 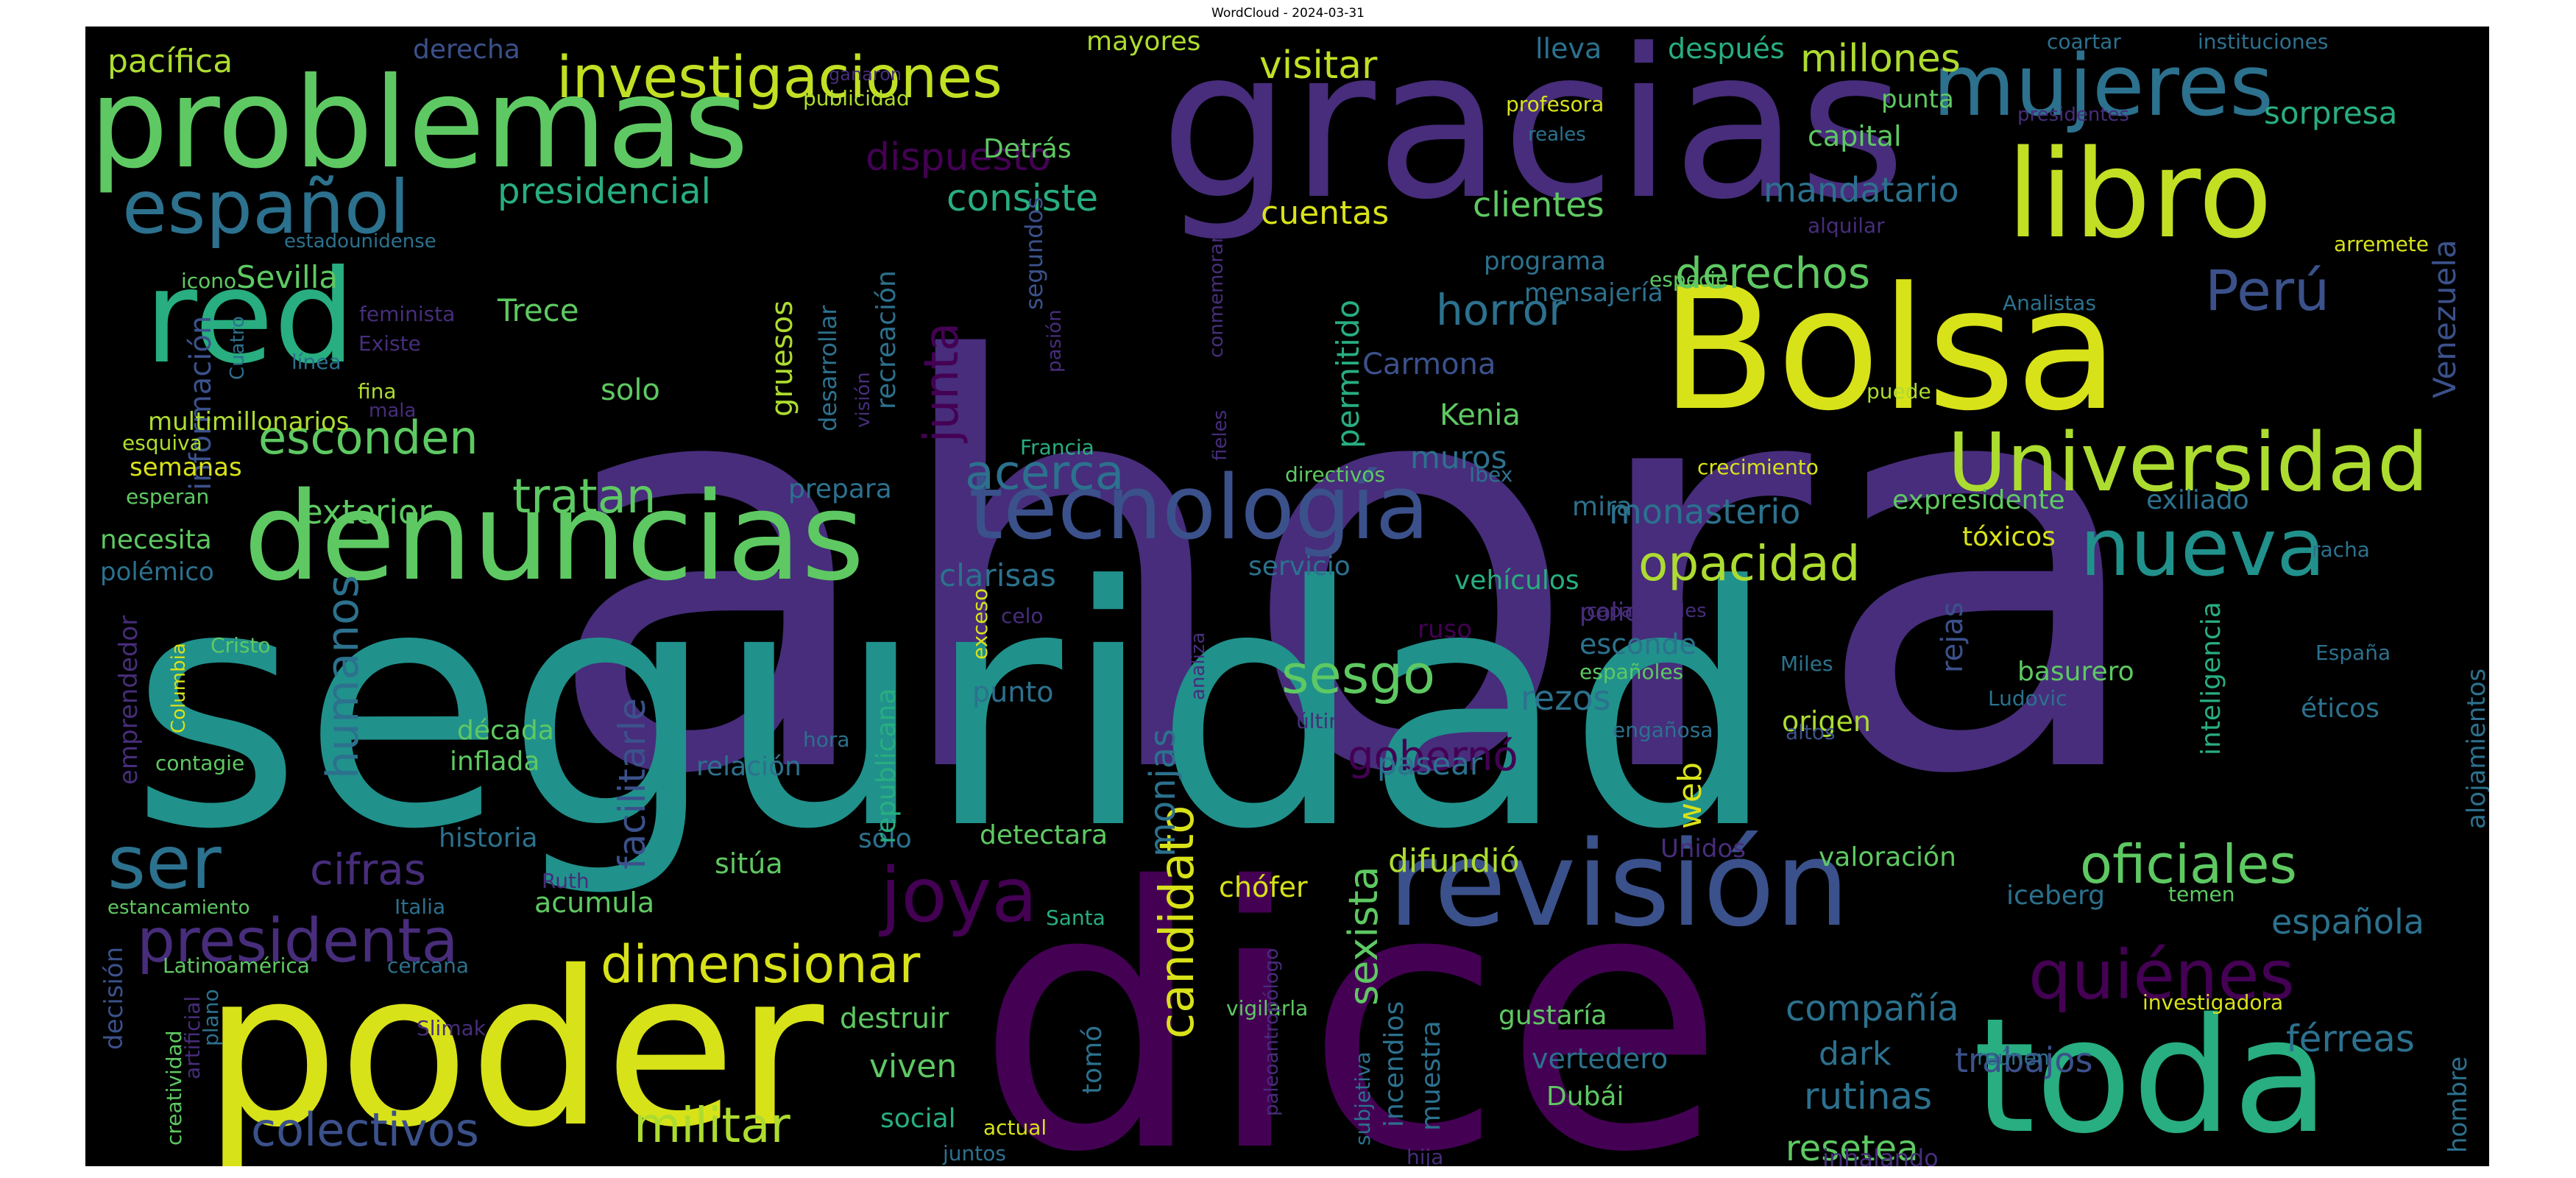 I want to click on word-hora: hora, so click(x=827, y=739).